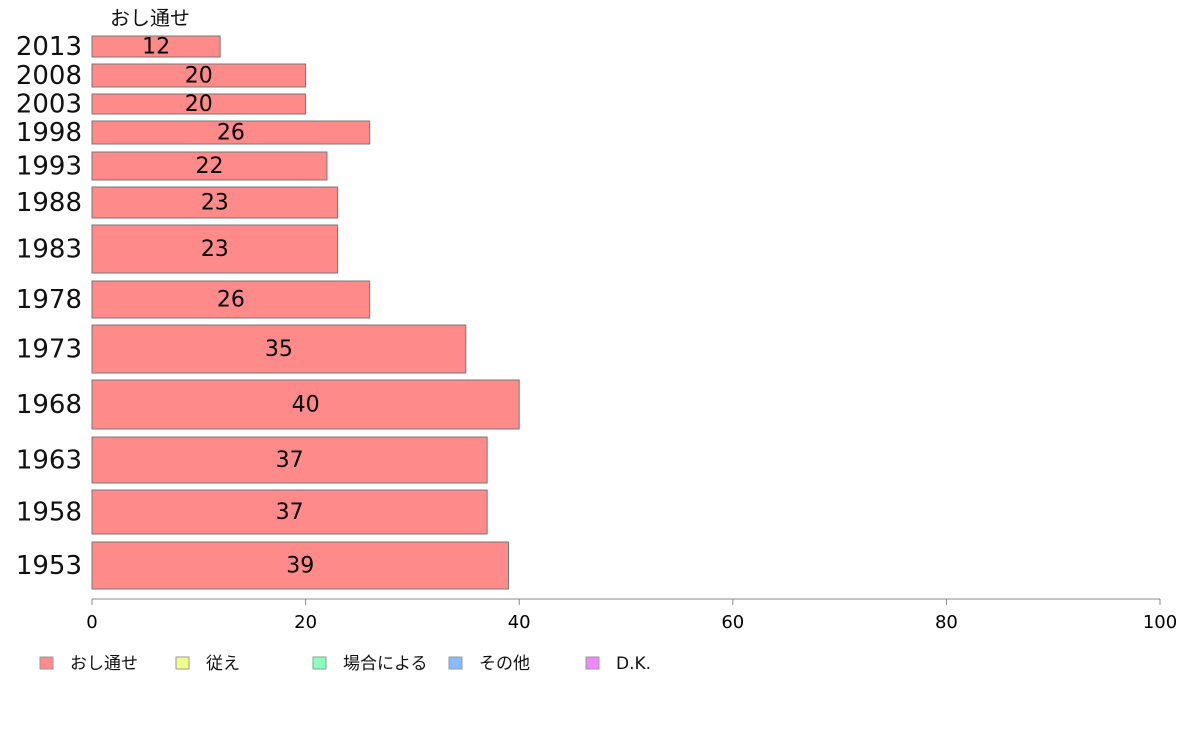 This screenshot has height=736, width=1188. I want to click on value-label-2003: 20, so click(199, 104).